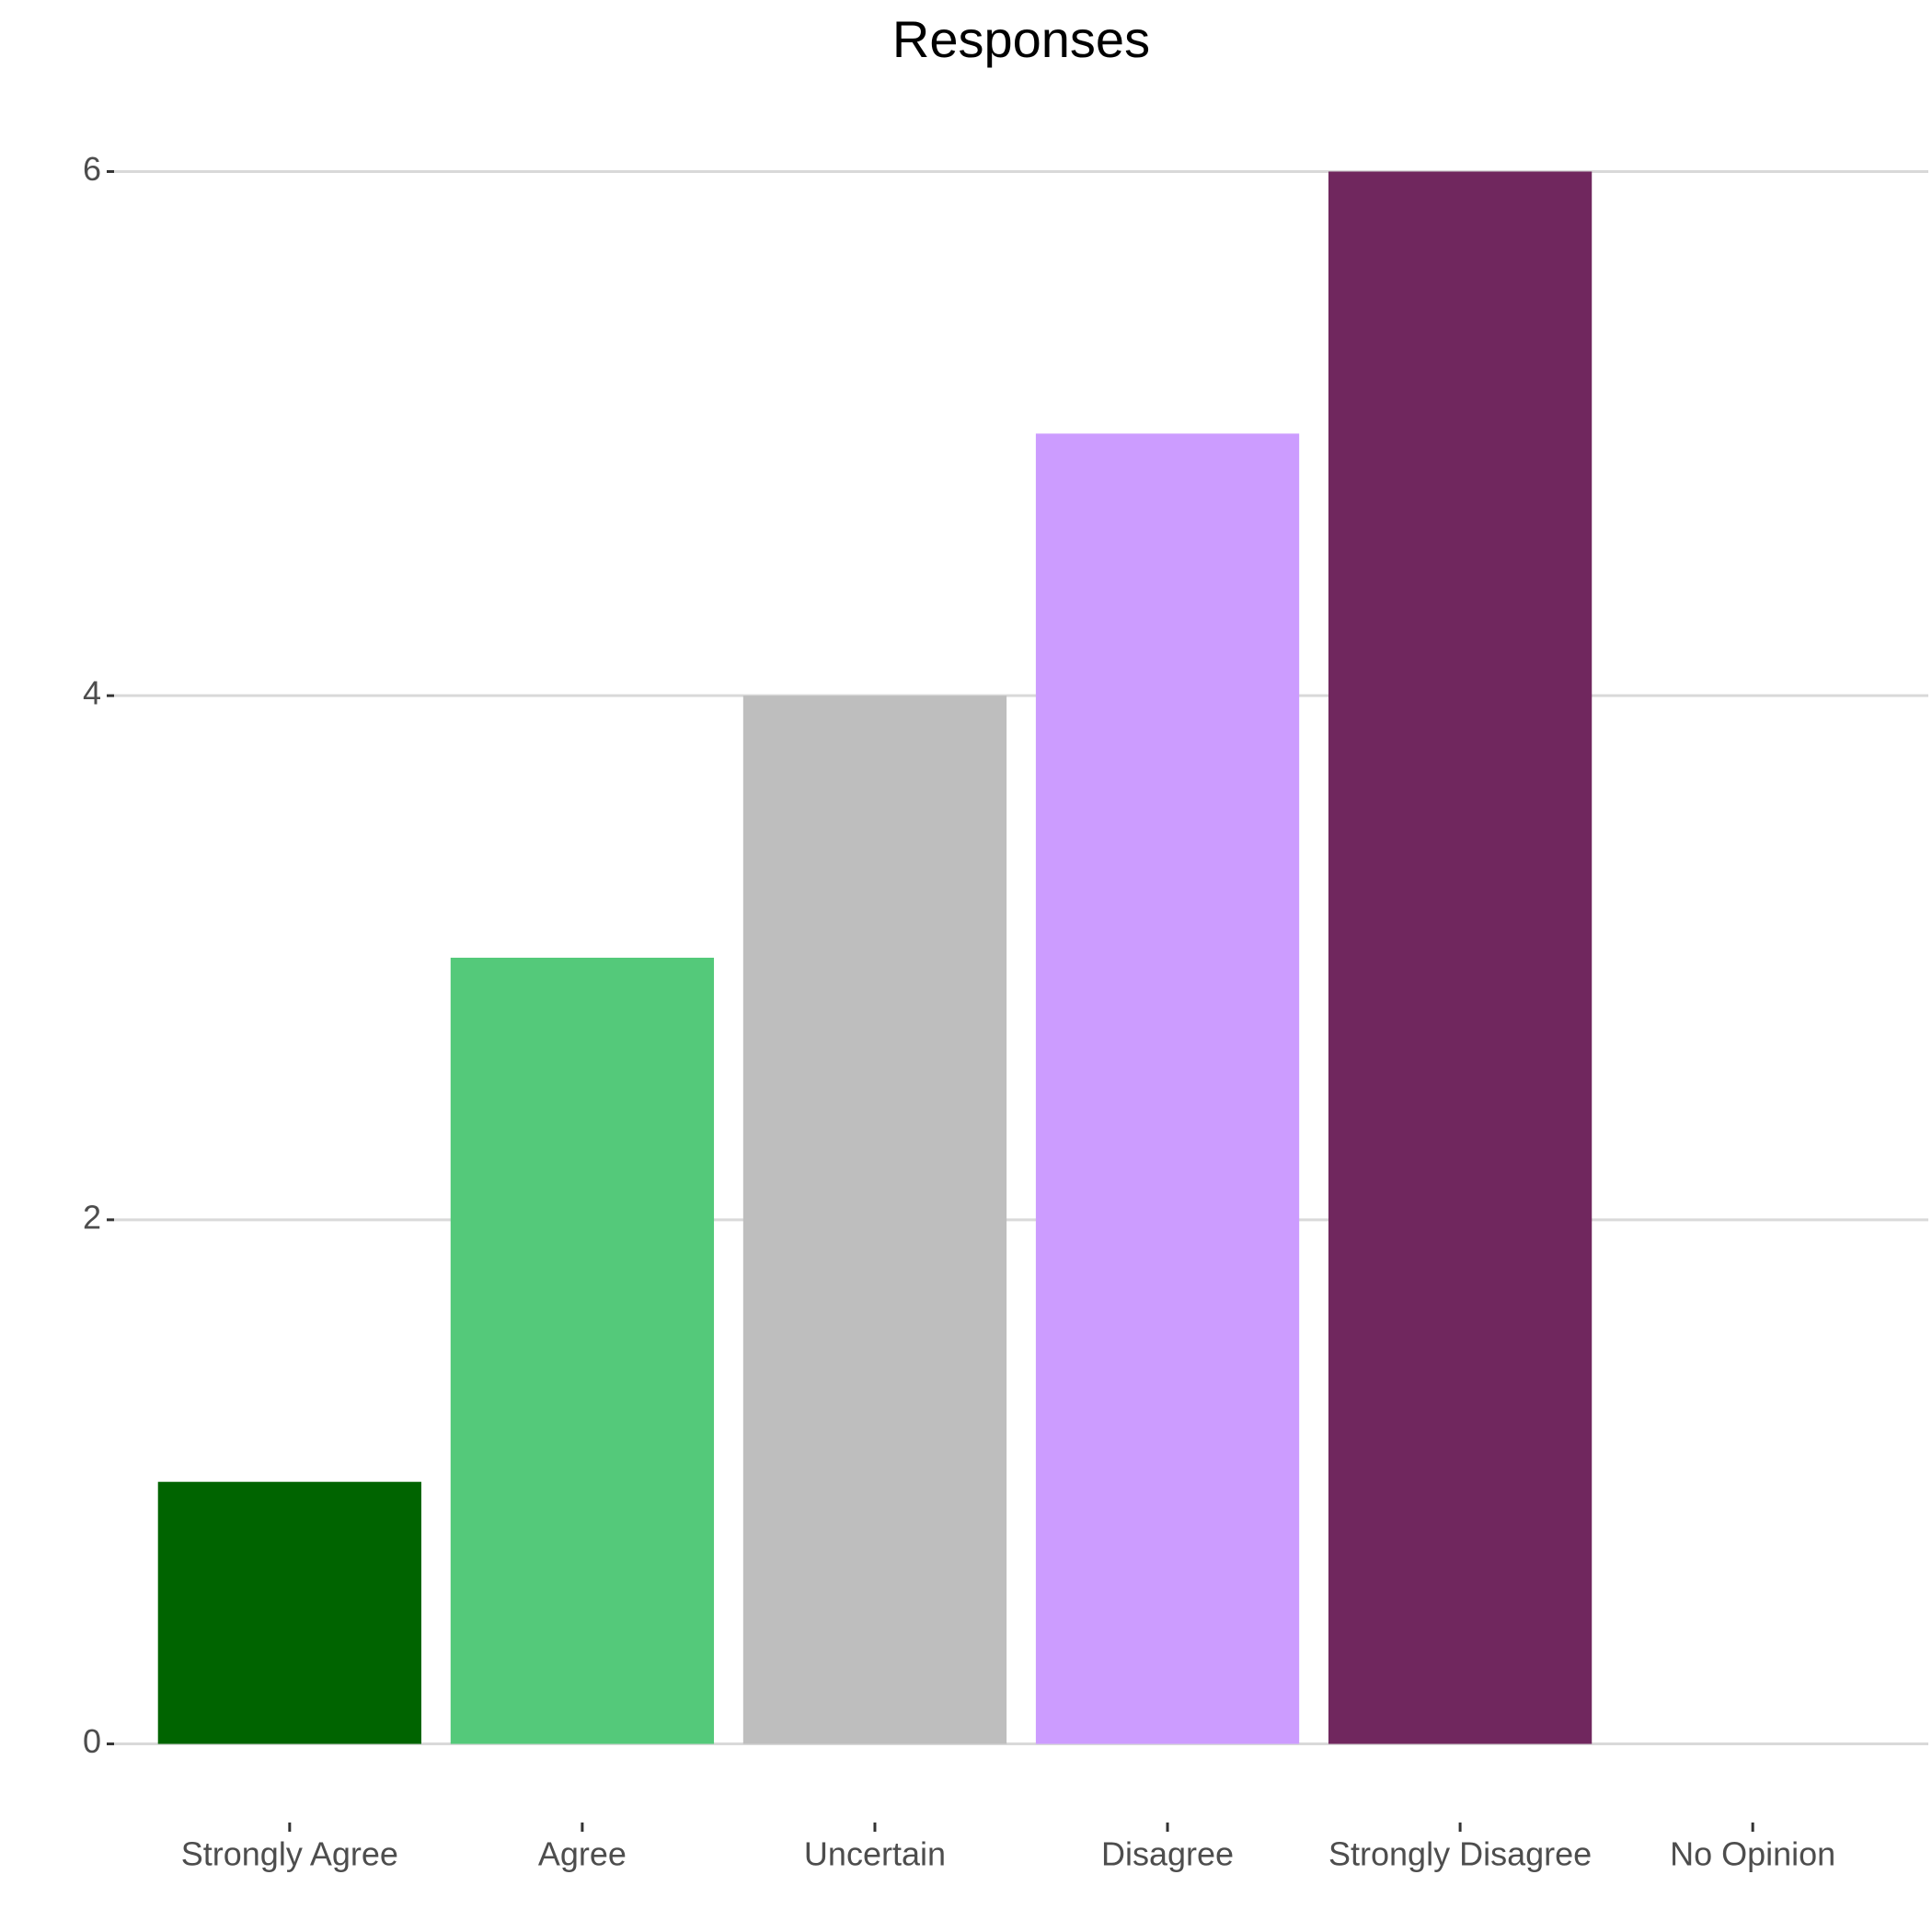 Image resolution: width=1932 pixels, height=1932 pixels. What do you see at coordinates (289, 1854) in the screenshot?
I see `x-tick-label: Strongly Agree` at bounding box center [289, 1854].